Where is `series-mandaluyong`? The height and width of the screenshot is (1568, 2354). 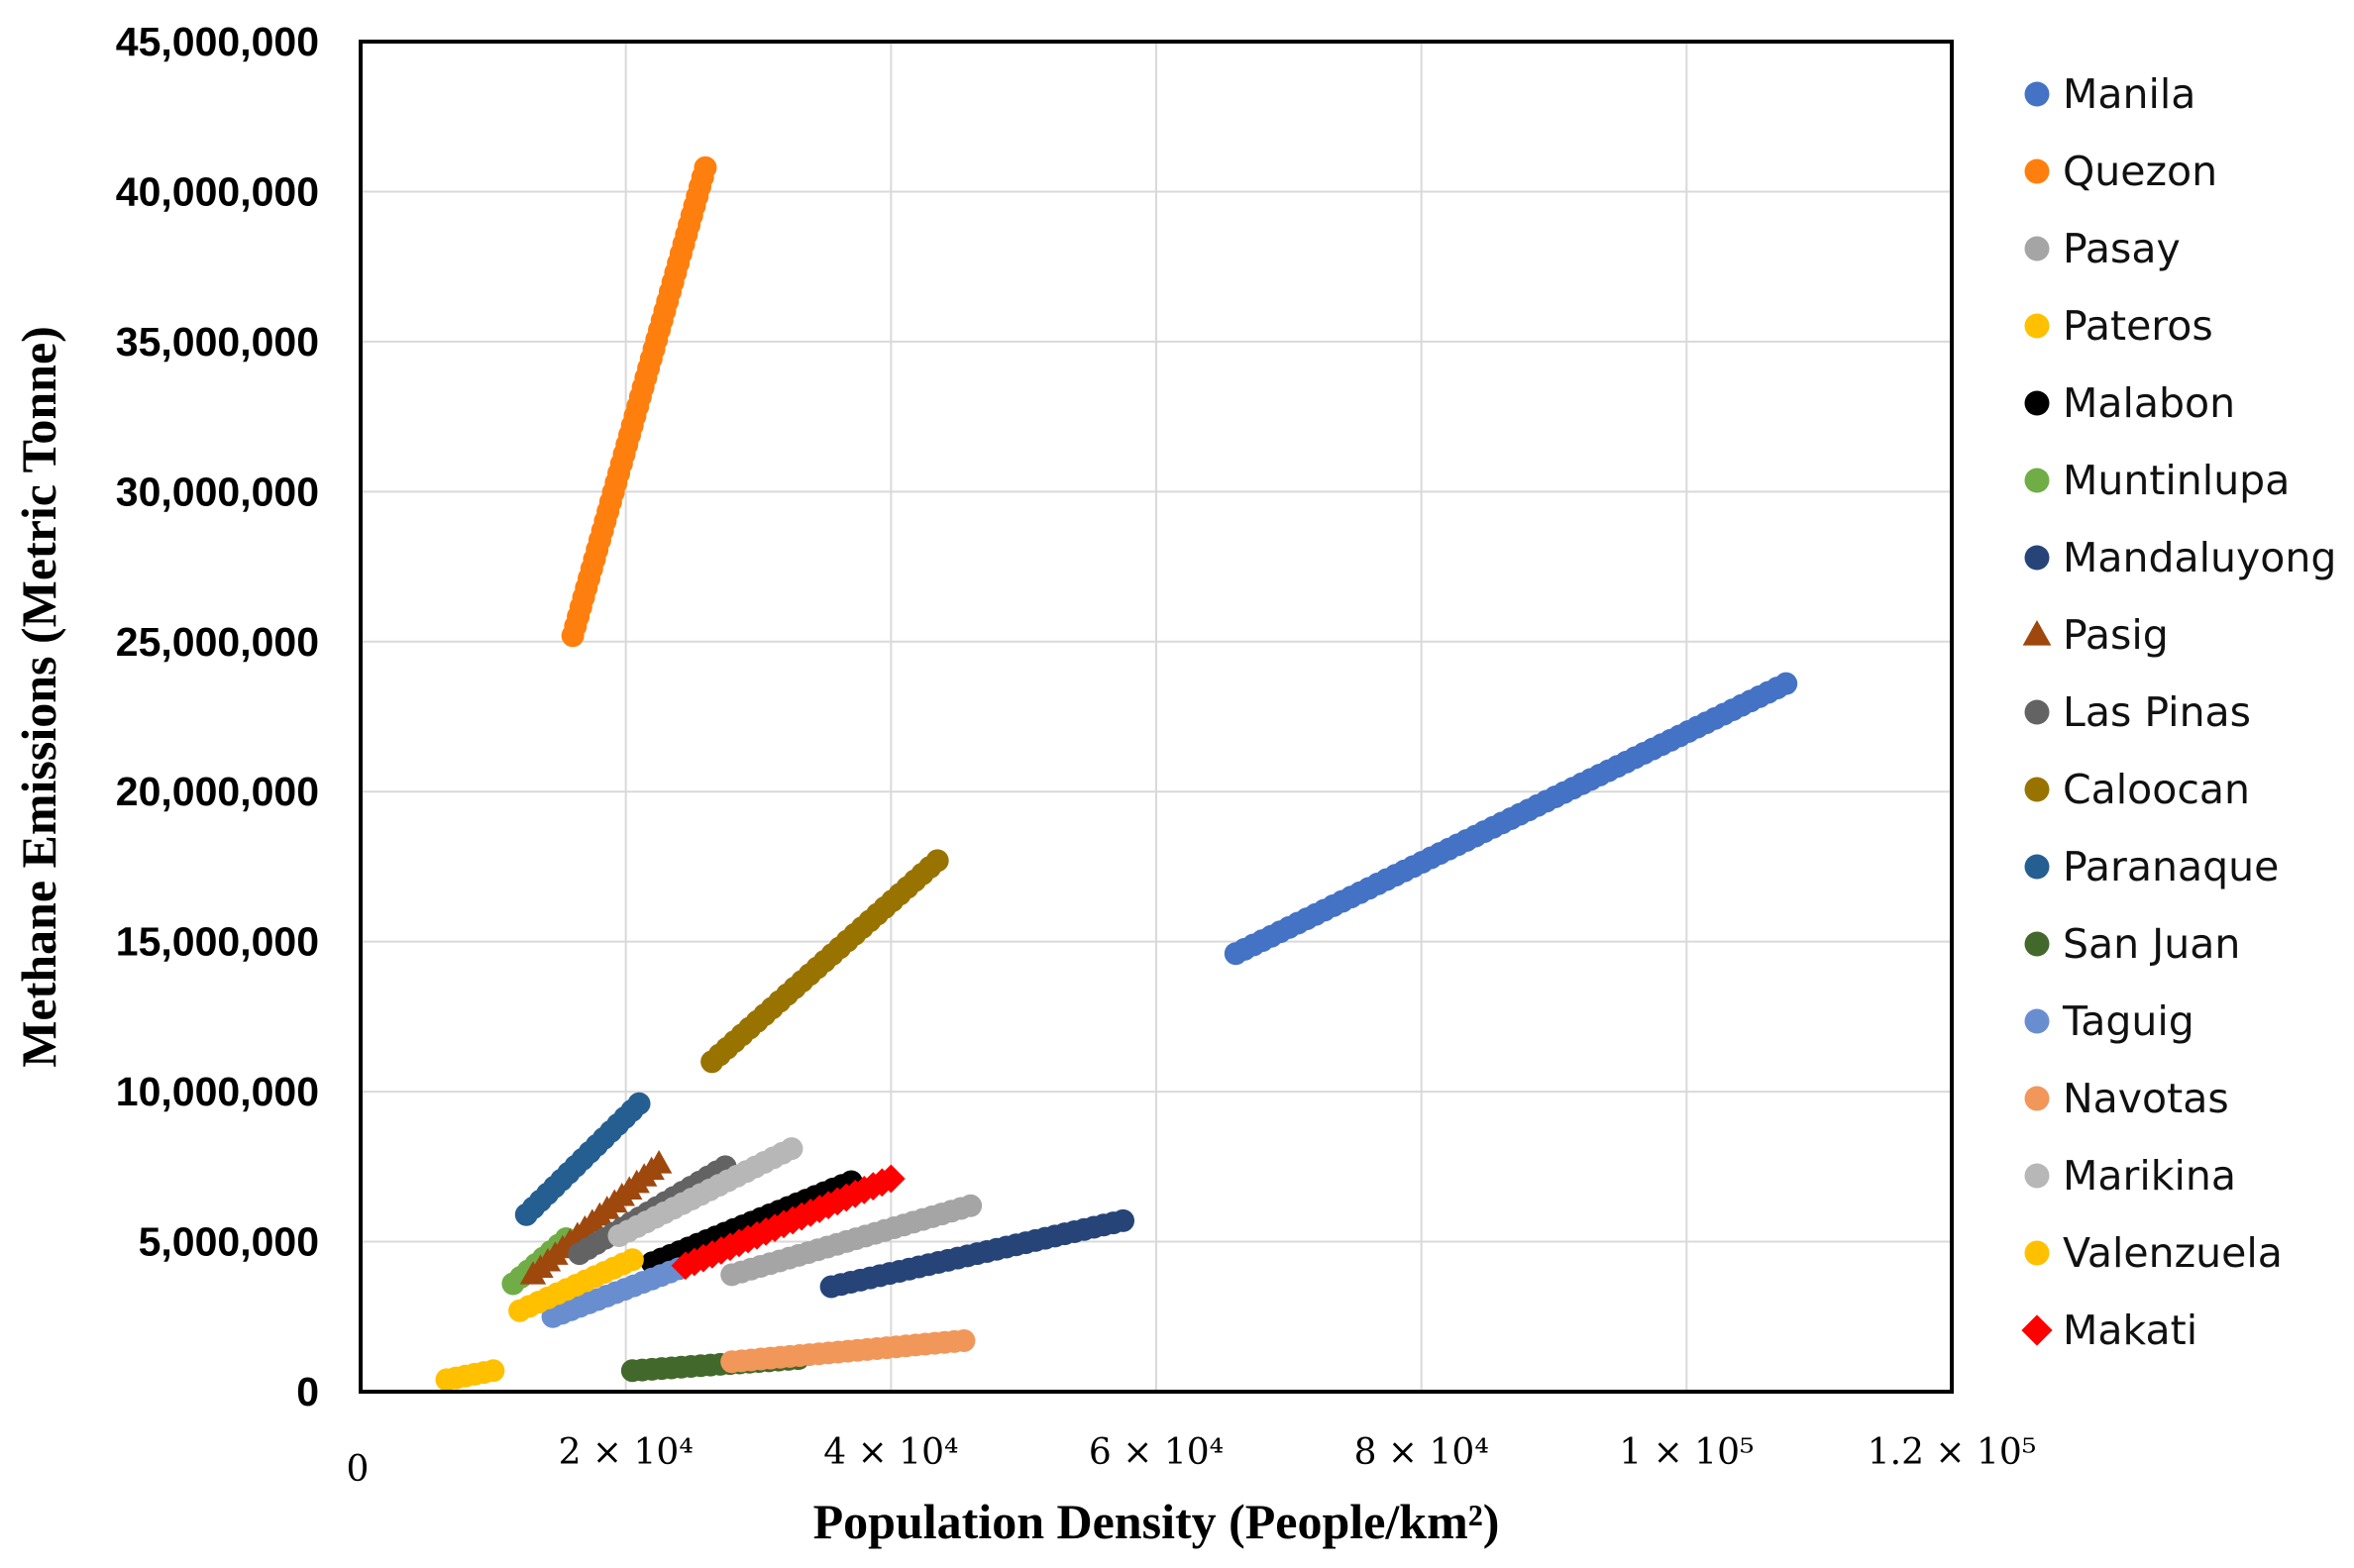
series-mandaluyong is located at coordinates (977, 1253).